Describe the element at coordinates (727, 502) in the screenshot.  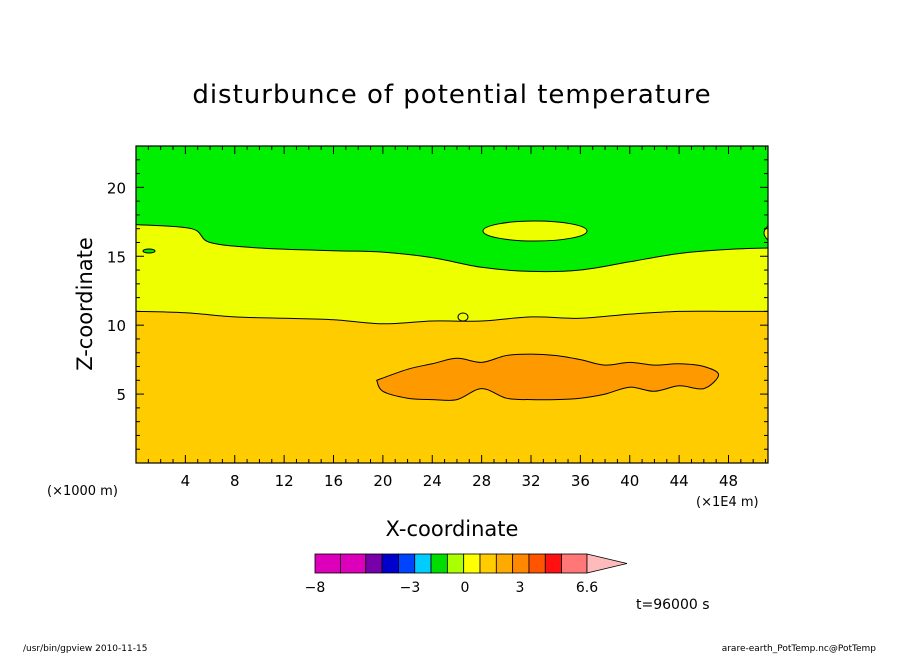
I see `x-scale-label: (×1E4 m)` at that location.